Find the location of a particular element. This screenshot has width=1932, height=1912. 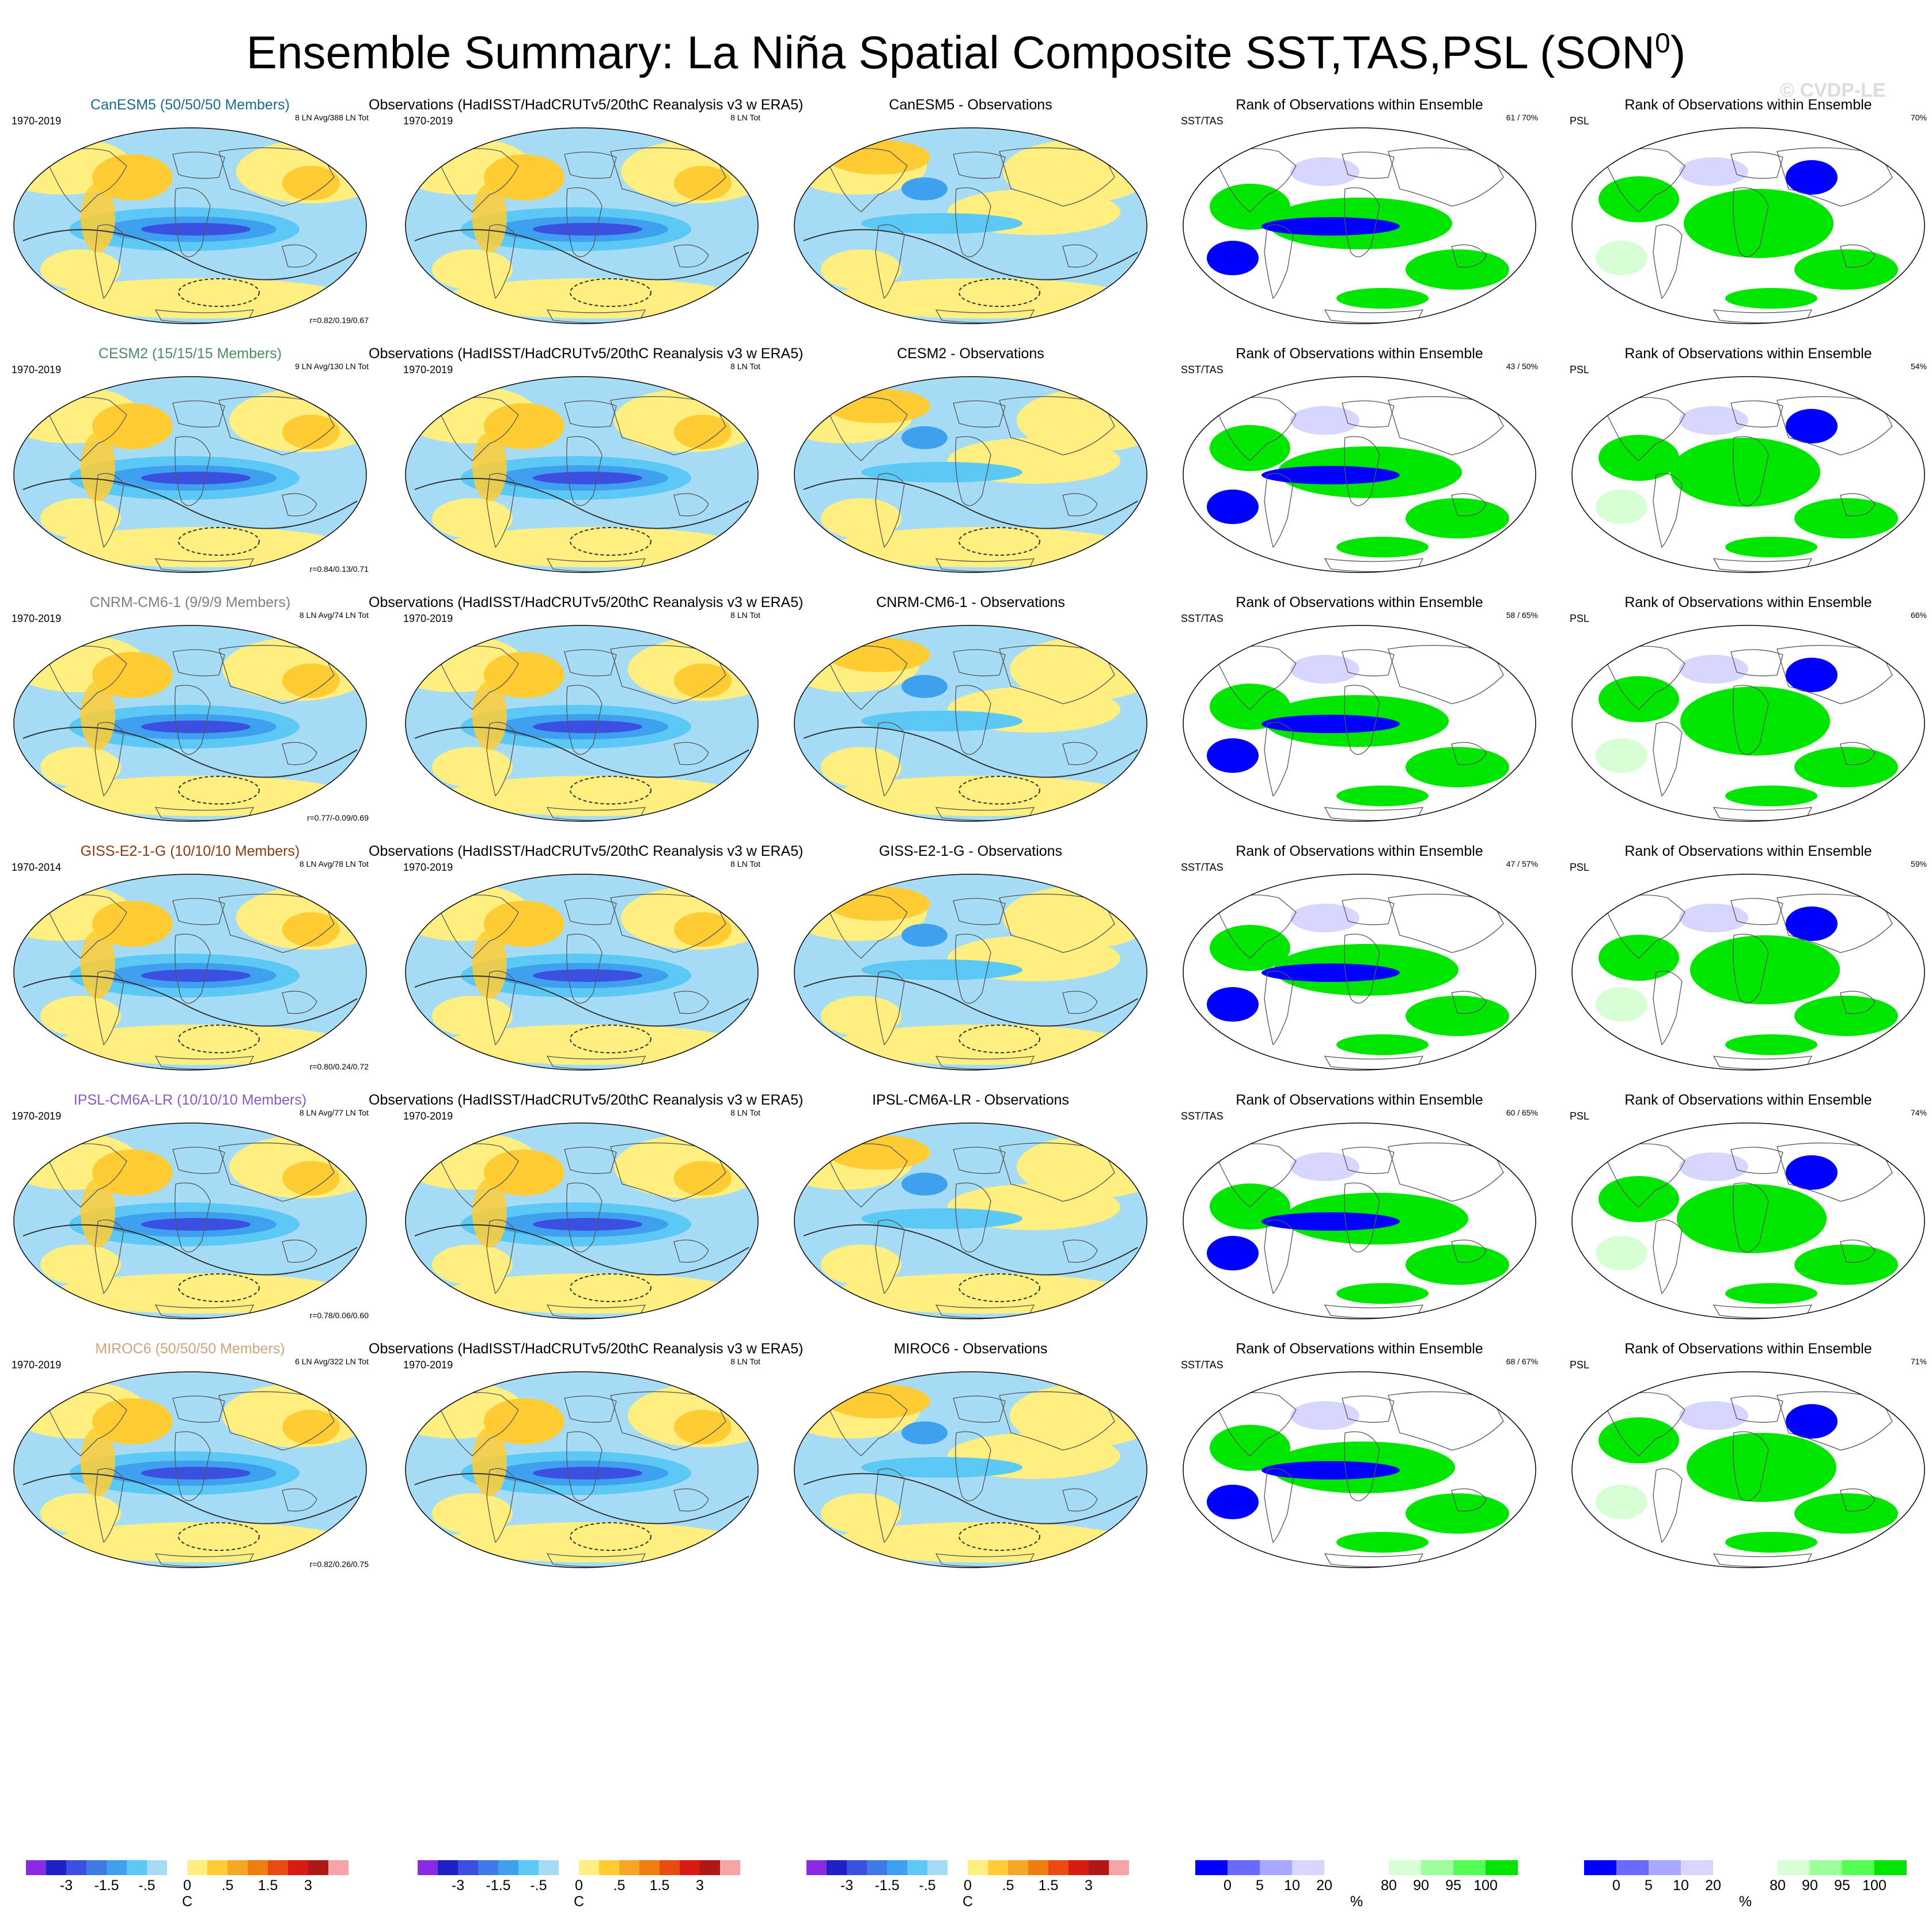

panel-title: CNRM-CM6-1 - Observations is located at coordinates (970, 602).